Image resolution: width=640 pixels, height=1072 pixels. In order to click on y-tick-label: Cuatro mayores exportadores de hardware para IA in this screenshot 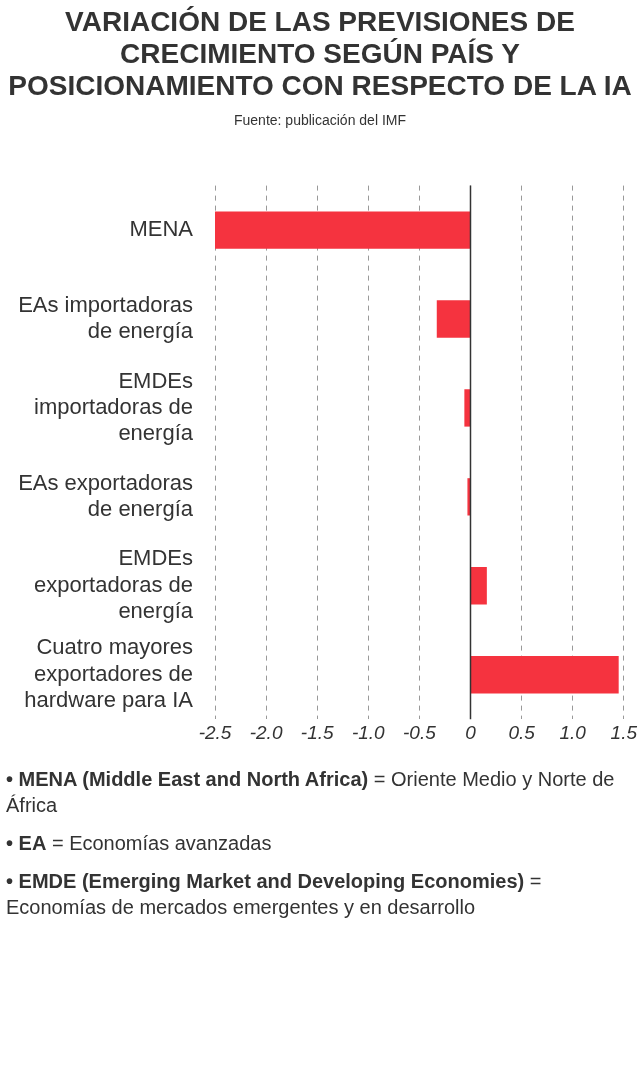, I will do `click(109, 673)`.